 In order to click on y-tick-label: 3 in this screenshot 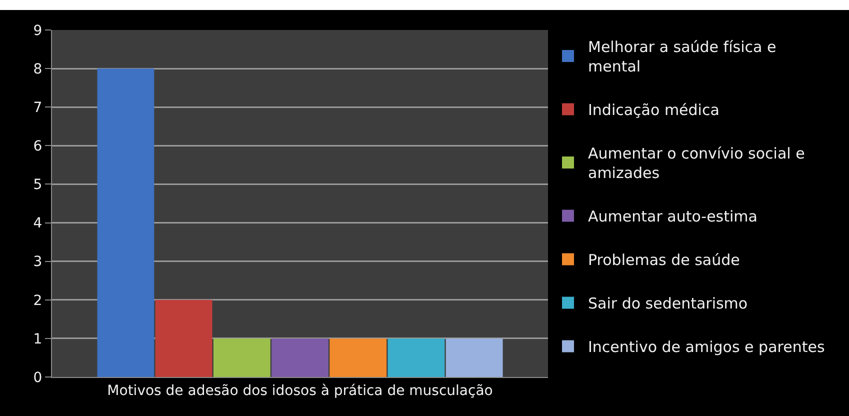, I will do `click(37, 262)`.